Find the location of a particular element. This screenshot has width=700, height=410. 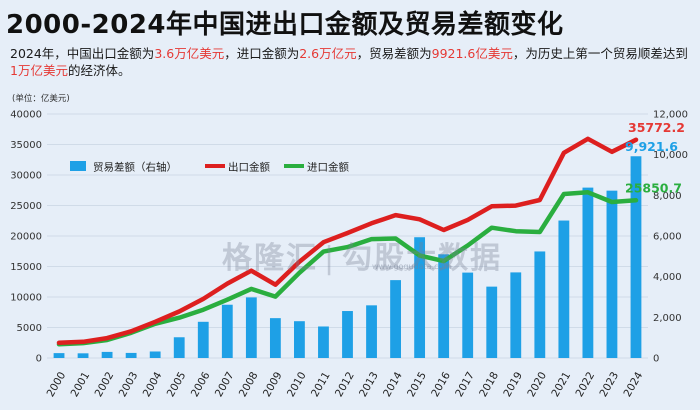

y-left-tick-label: 35000 is located at coordinates (26, 145).